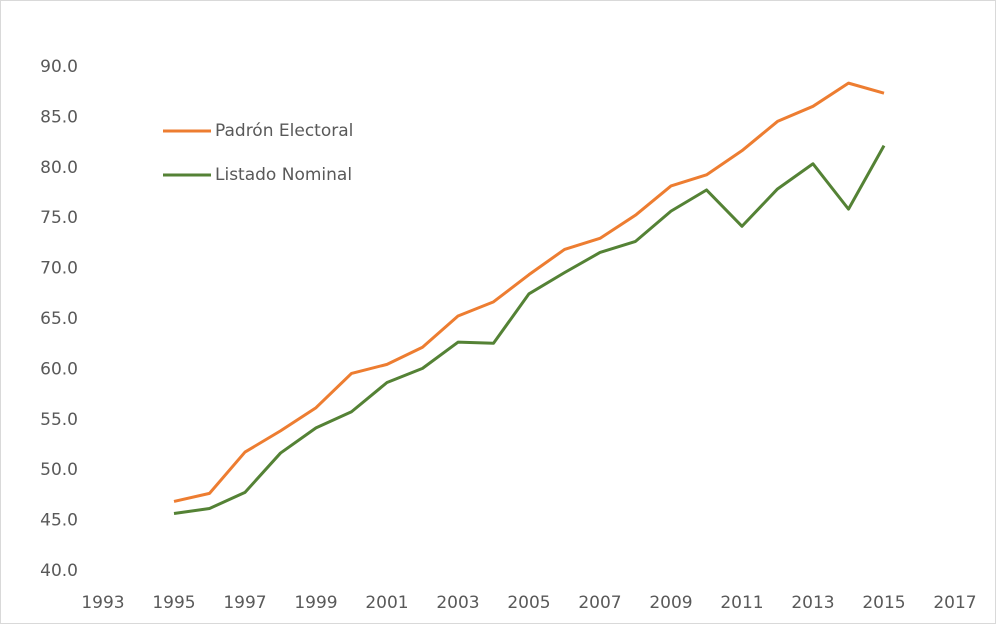  What do you see at coordinates (59, 369) in the screenshot?
I see `y-tick-label: 60.0` at bounding box center [59, 369].